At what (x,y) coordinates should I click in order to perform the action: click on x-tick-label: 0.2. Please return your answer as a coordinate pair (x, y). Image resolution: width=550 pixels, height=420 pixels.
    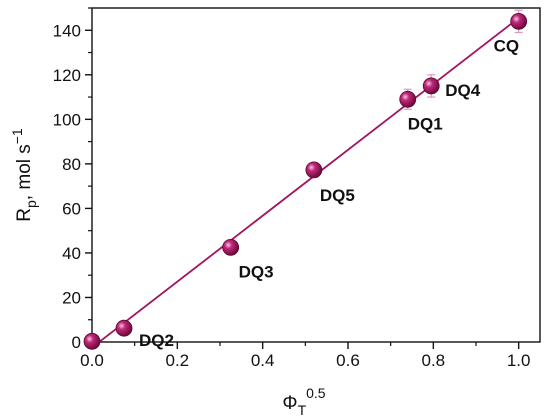
    Looking at the image, I should click on (178, 360).